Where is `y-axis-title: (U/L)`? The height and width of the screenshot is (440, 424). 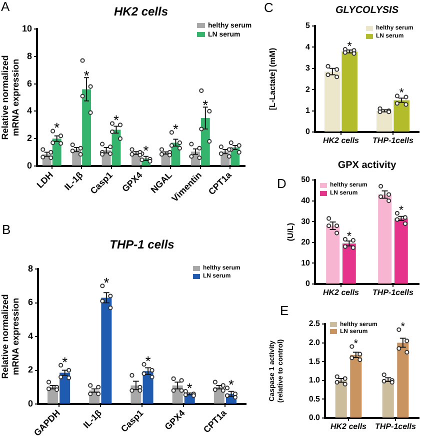
y-axis-title: (U/L) is located at coordinates (291, 232).